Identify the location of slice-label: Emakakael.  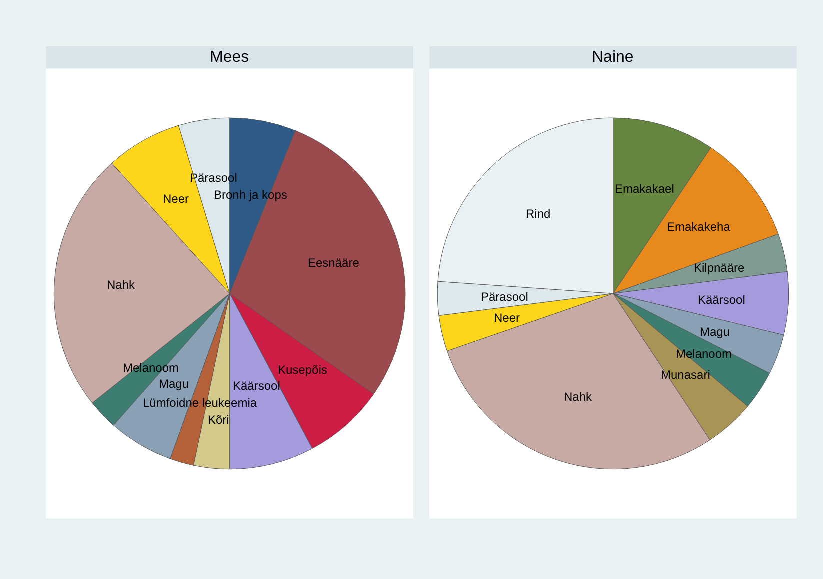
(644, 189).